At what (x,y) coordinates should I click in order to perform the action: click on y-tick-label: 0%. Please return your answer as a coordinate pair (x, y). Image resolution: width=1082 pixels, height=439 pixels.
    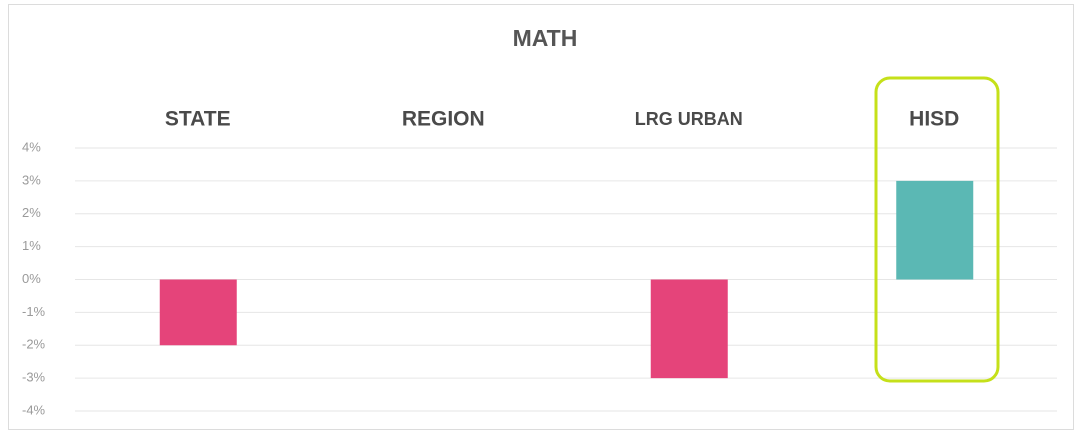
    Looking at the image, I should click on (31, 278).